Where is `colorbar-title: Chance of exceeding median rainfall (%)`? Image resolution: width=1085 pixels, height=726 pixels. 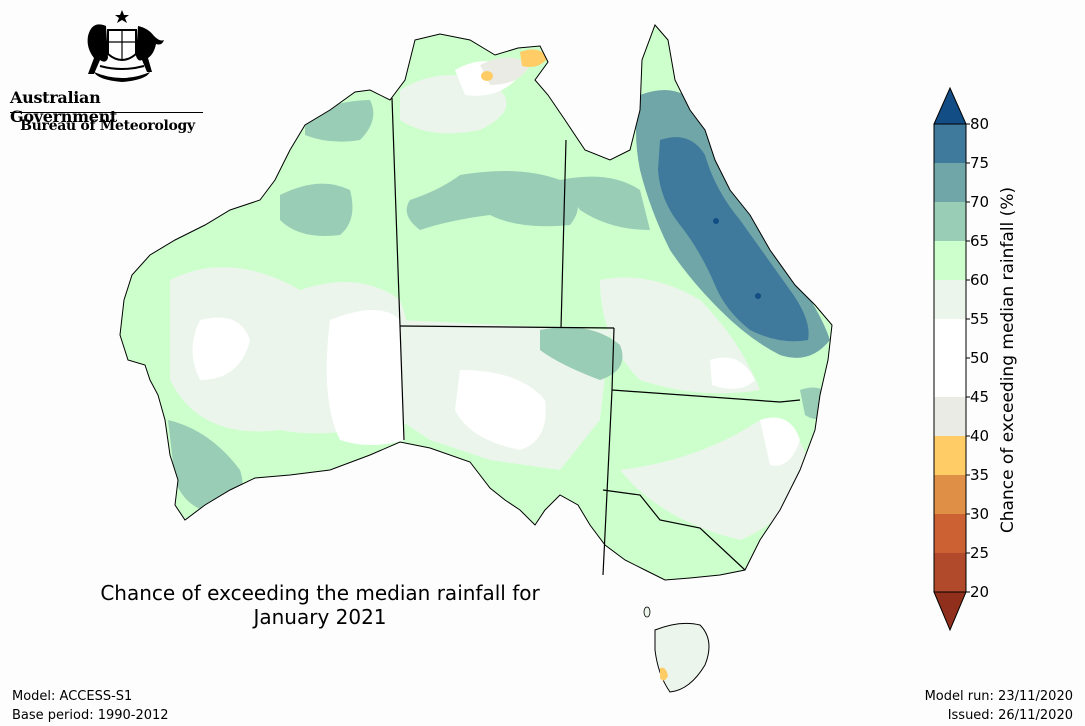 colorbar-title: Chance of exceeding median rainfall (%) is located at coordinates (1008, 360).